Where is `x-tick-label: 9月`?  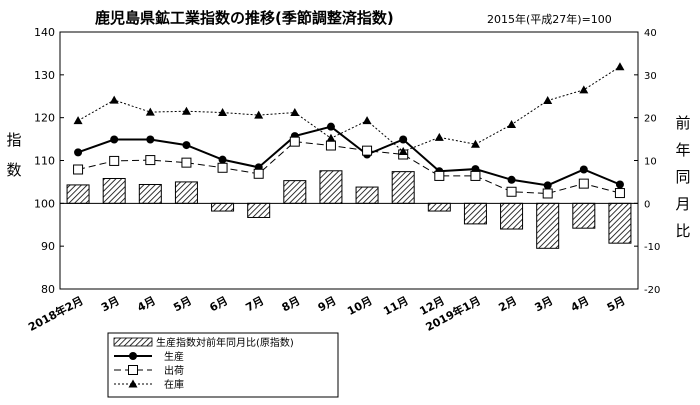 x-tick-label: 9月 is located at coordinates (327, 304).